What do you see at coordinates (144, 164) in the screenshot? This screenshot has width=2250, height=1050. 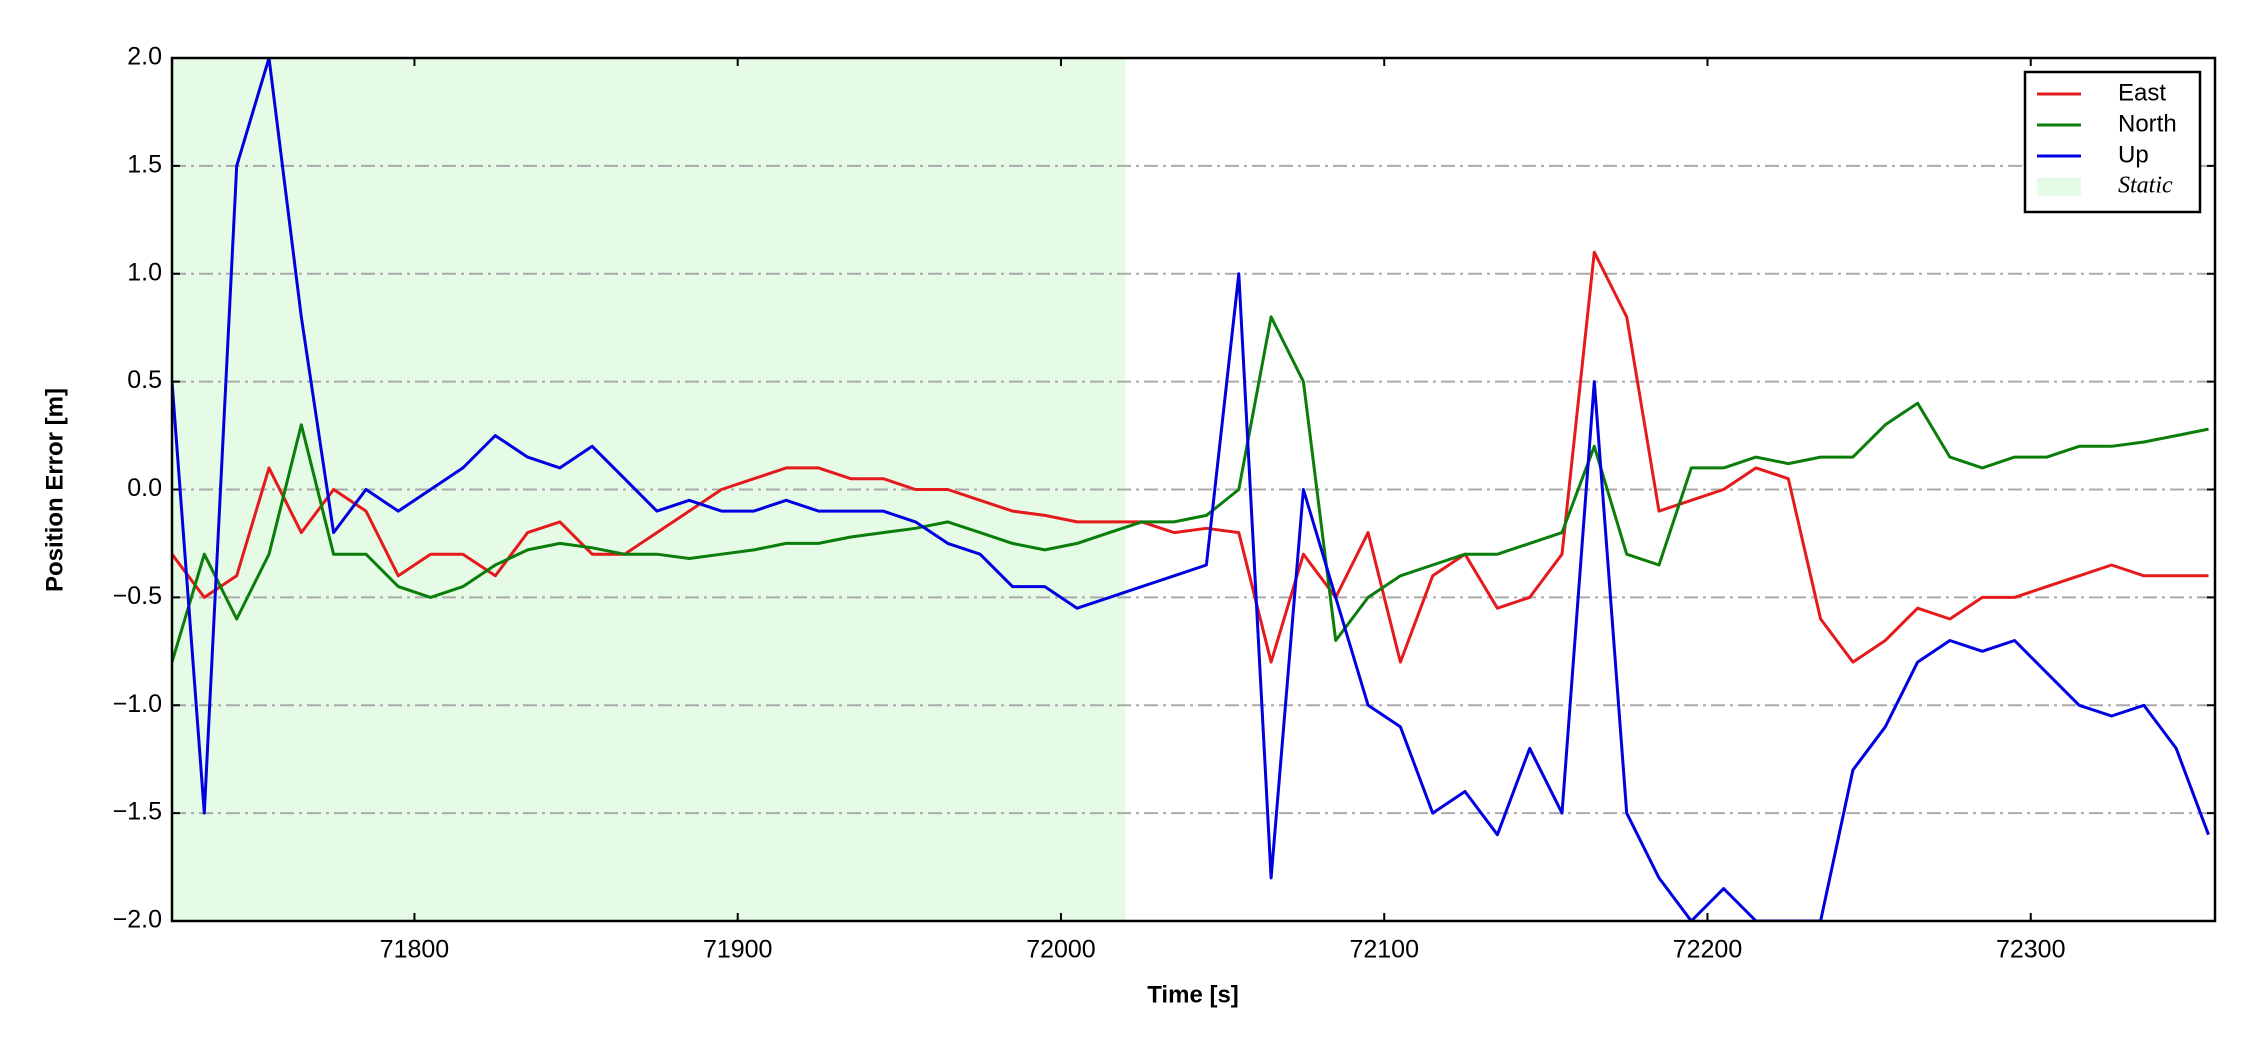 I see `y-tick-label: 1.5` at bounding box center [144, 164].